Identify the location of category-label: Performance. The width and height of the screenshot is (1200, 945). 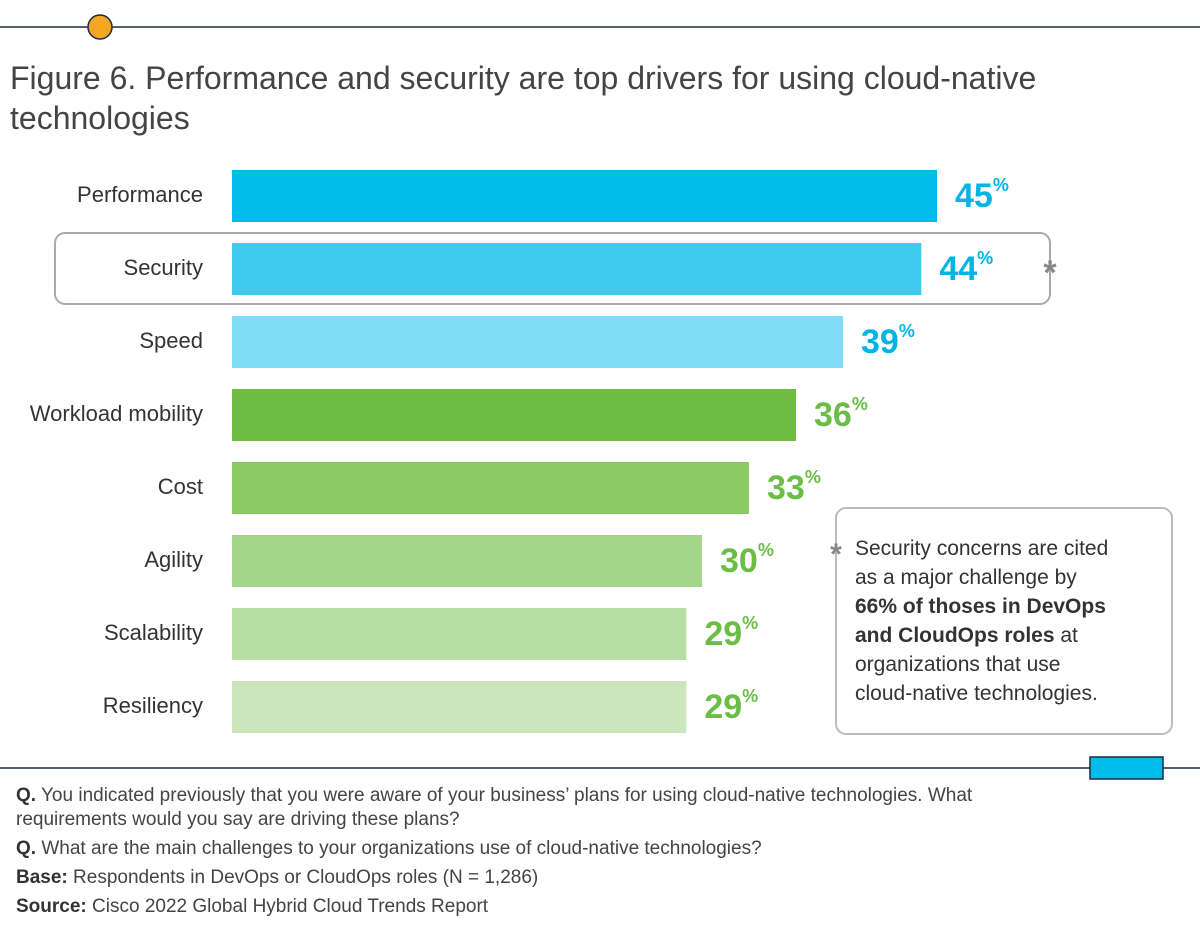
(140, 194).